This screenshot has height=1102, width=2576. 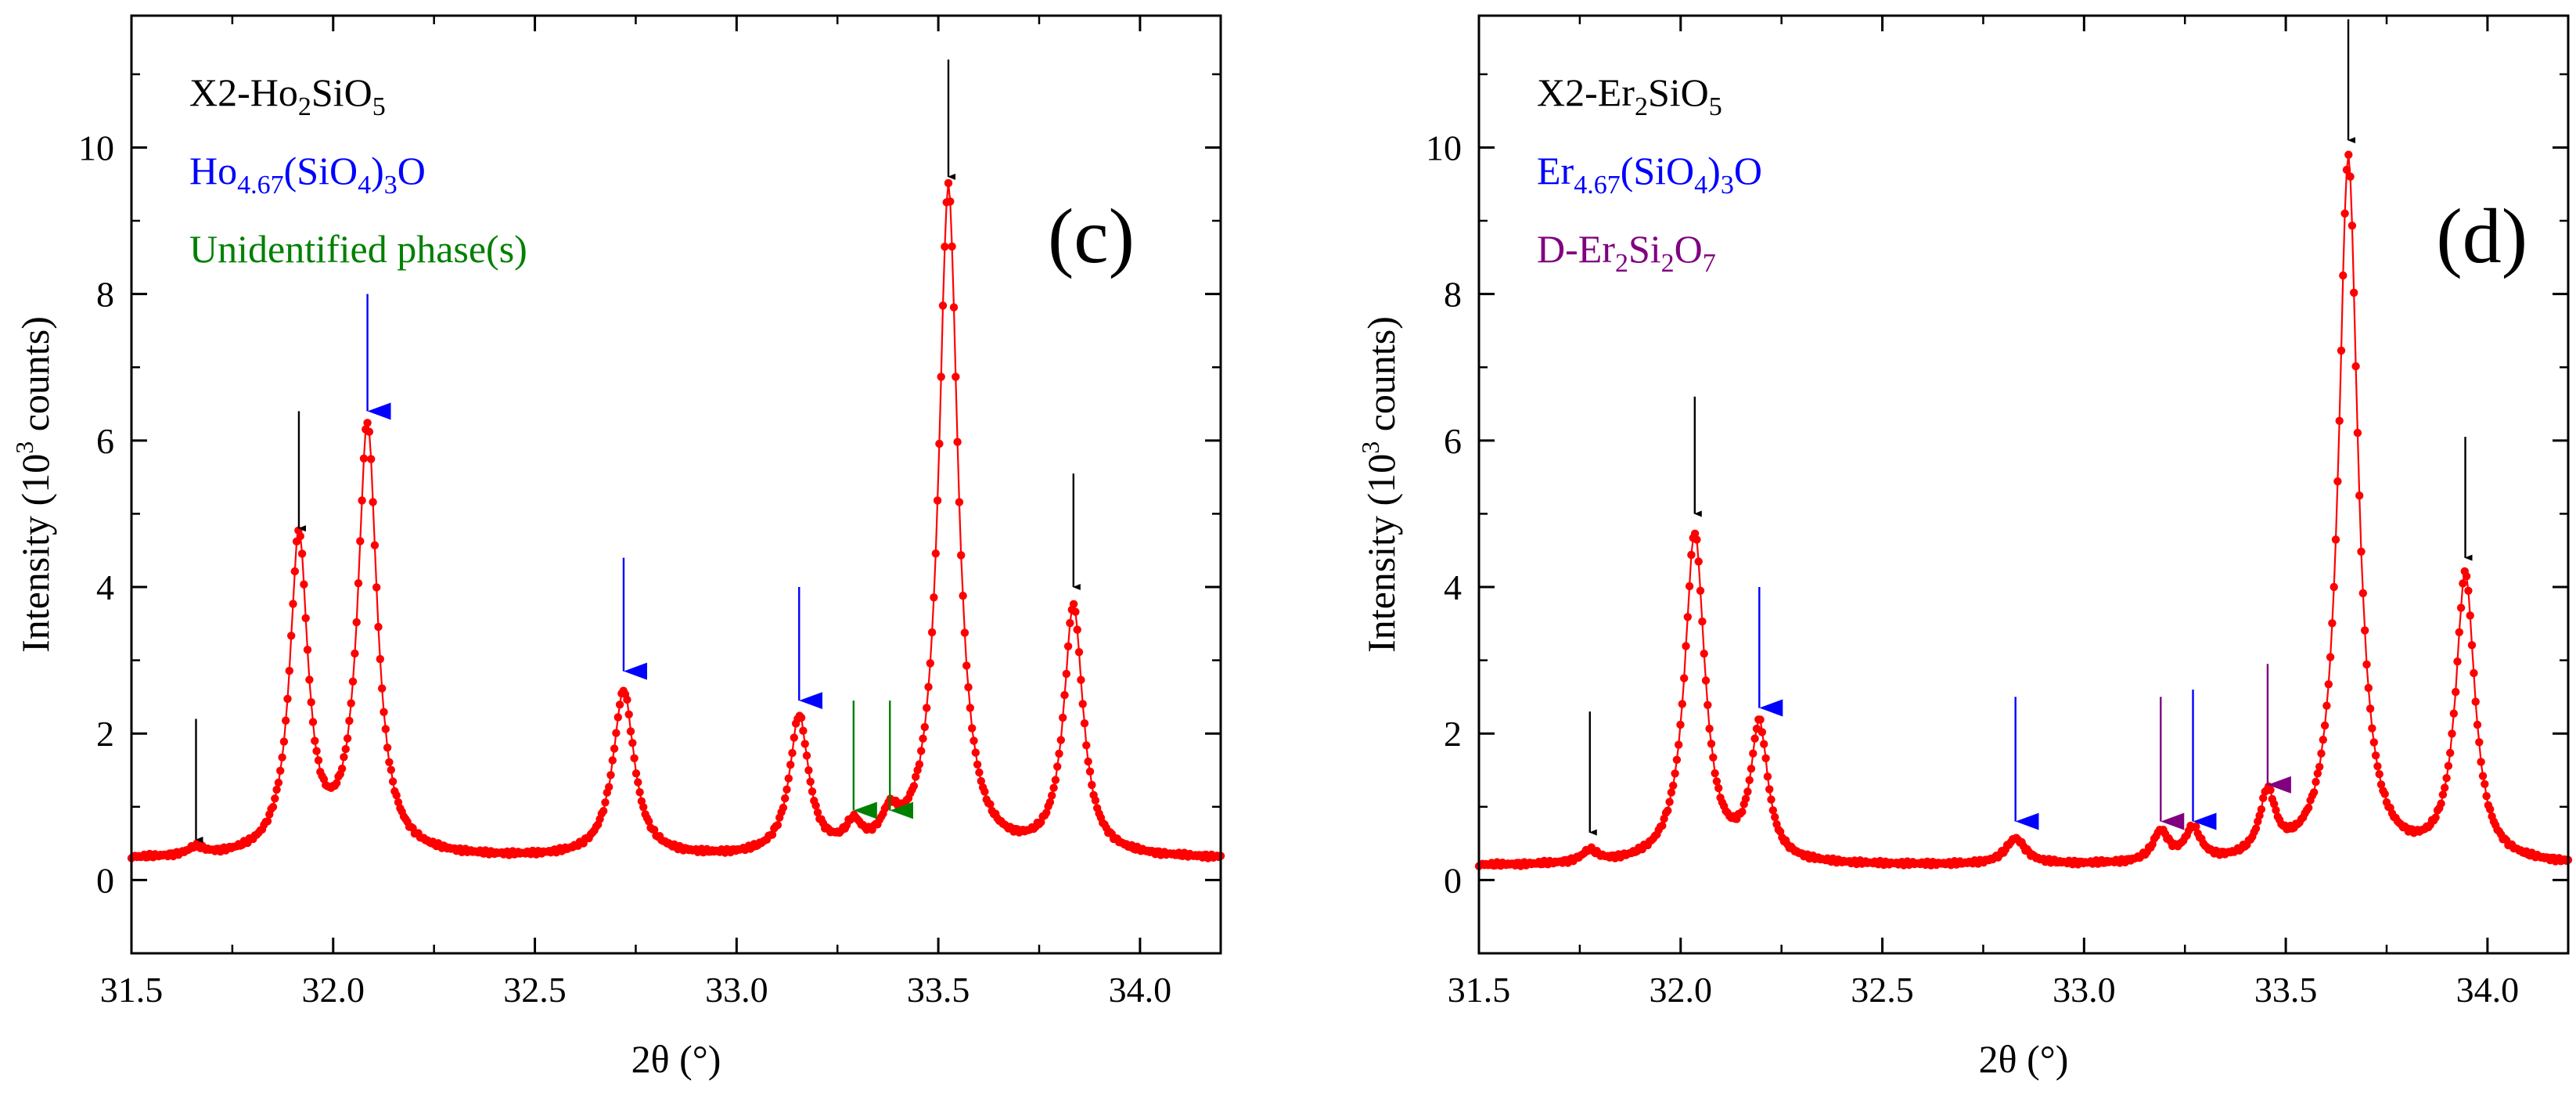 I want to click on y-tick-label: 2, so click(x=1453, y=734).